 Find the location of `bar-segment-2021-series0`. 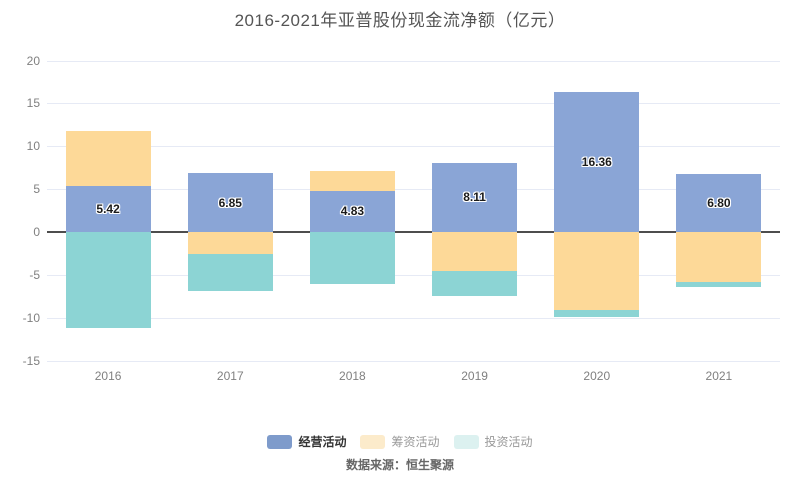

bar-segment-2021-series0 is located at coordinates (719, 202).